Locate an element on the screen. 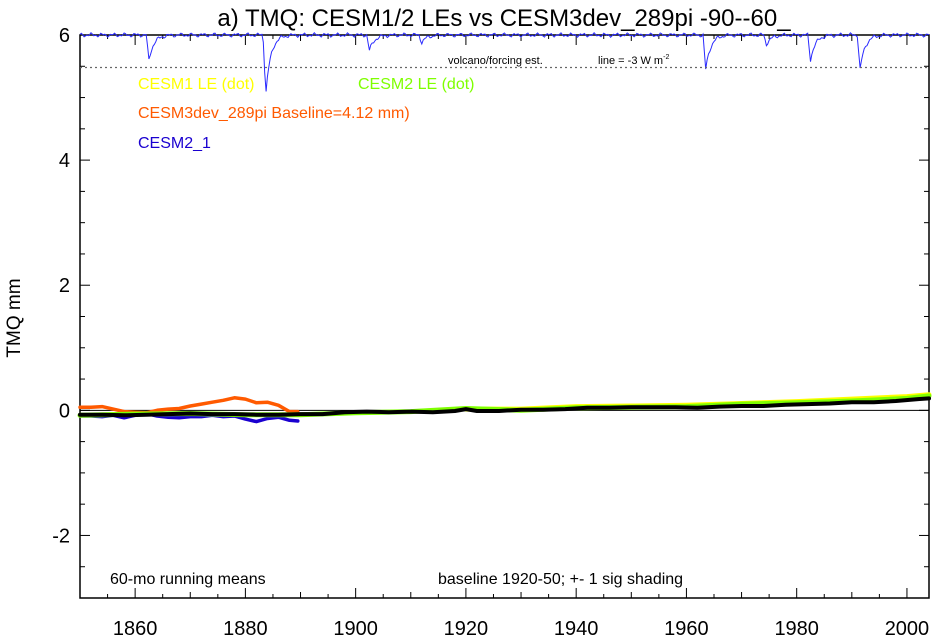 Image resolution: width=944 pixels, height=641 pixels. x-tick-label: 1880 is located at coordinates (245, 629).